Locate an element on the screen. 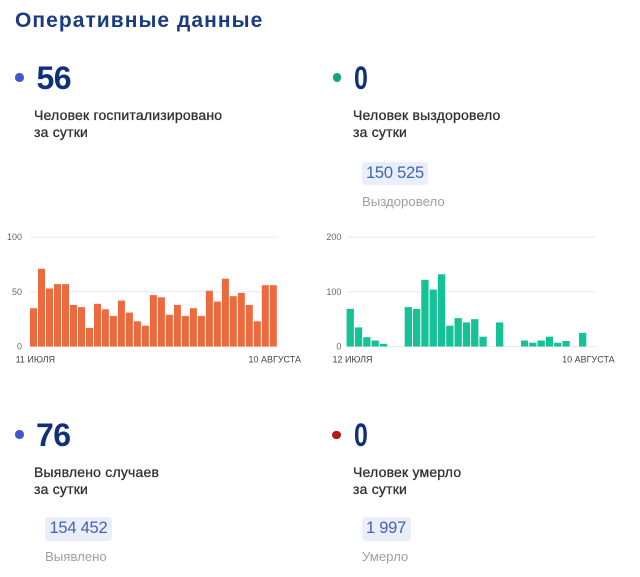  svg-text: 50 is located at coordinates (17, 292).